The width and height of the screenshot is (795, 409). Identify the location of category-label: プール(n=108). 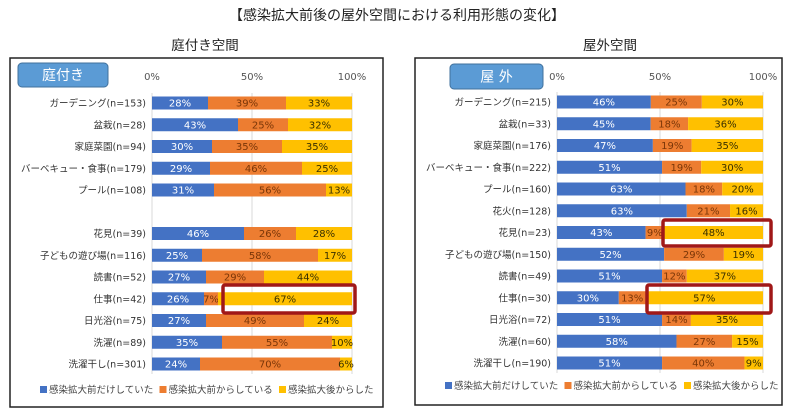
(112, 191).